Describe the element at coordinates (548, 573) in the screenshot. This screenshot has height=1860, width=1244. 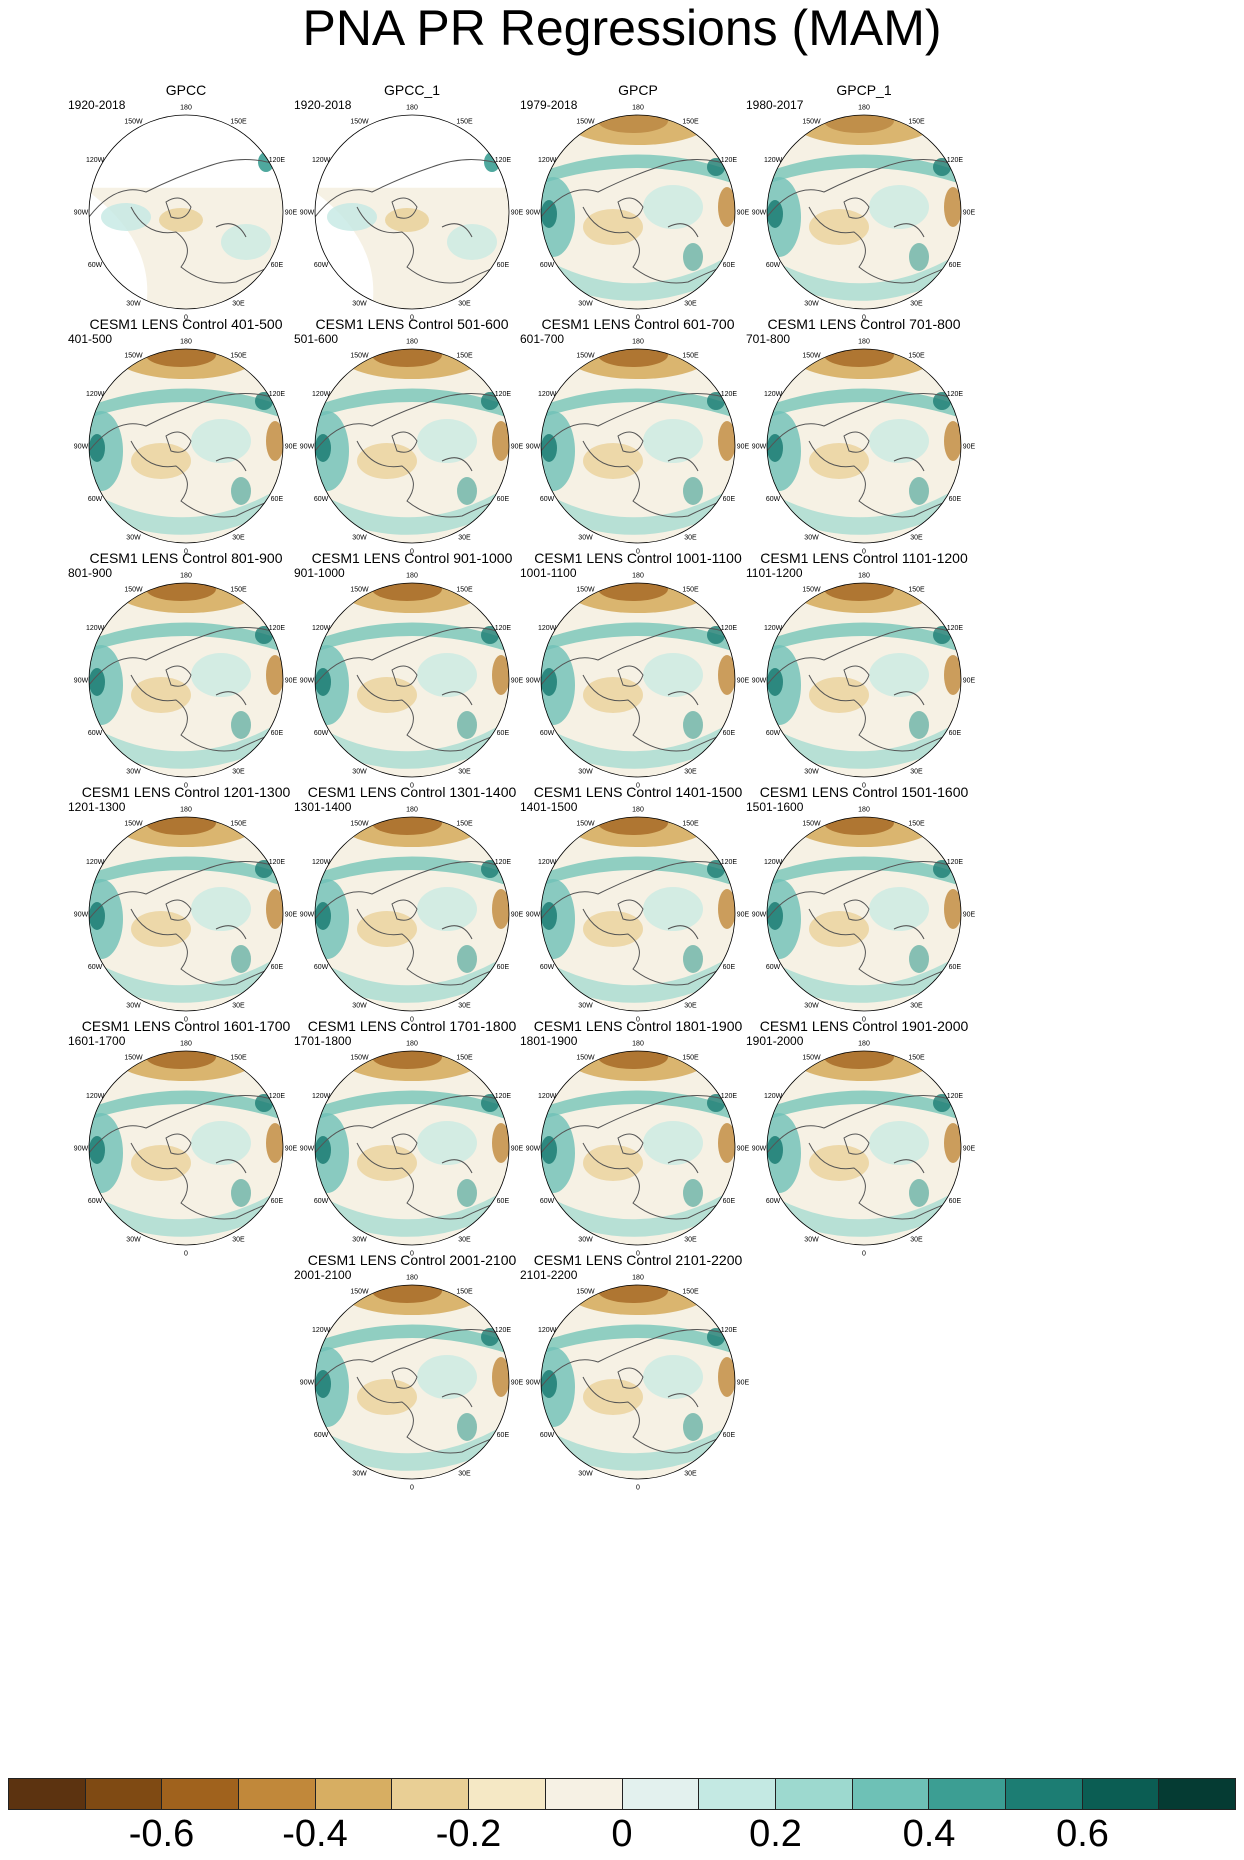
I see `panel-period: 1001-1100` at that location.